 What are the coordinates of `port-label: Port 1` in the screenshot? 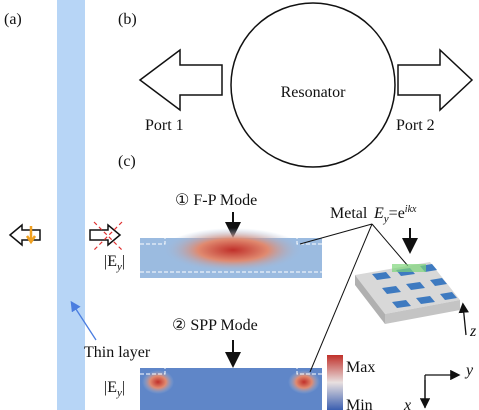 It's located at (164, 125).